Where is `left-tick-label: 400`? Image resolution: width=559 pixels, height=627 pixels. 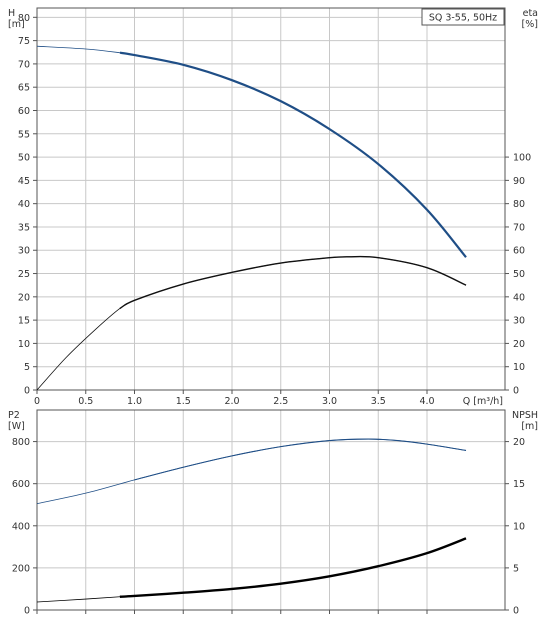
left-tick-label: 400 is located at coordinates (21, 526).